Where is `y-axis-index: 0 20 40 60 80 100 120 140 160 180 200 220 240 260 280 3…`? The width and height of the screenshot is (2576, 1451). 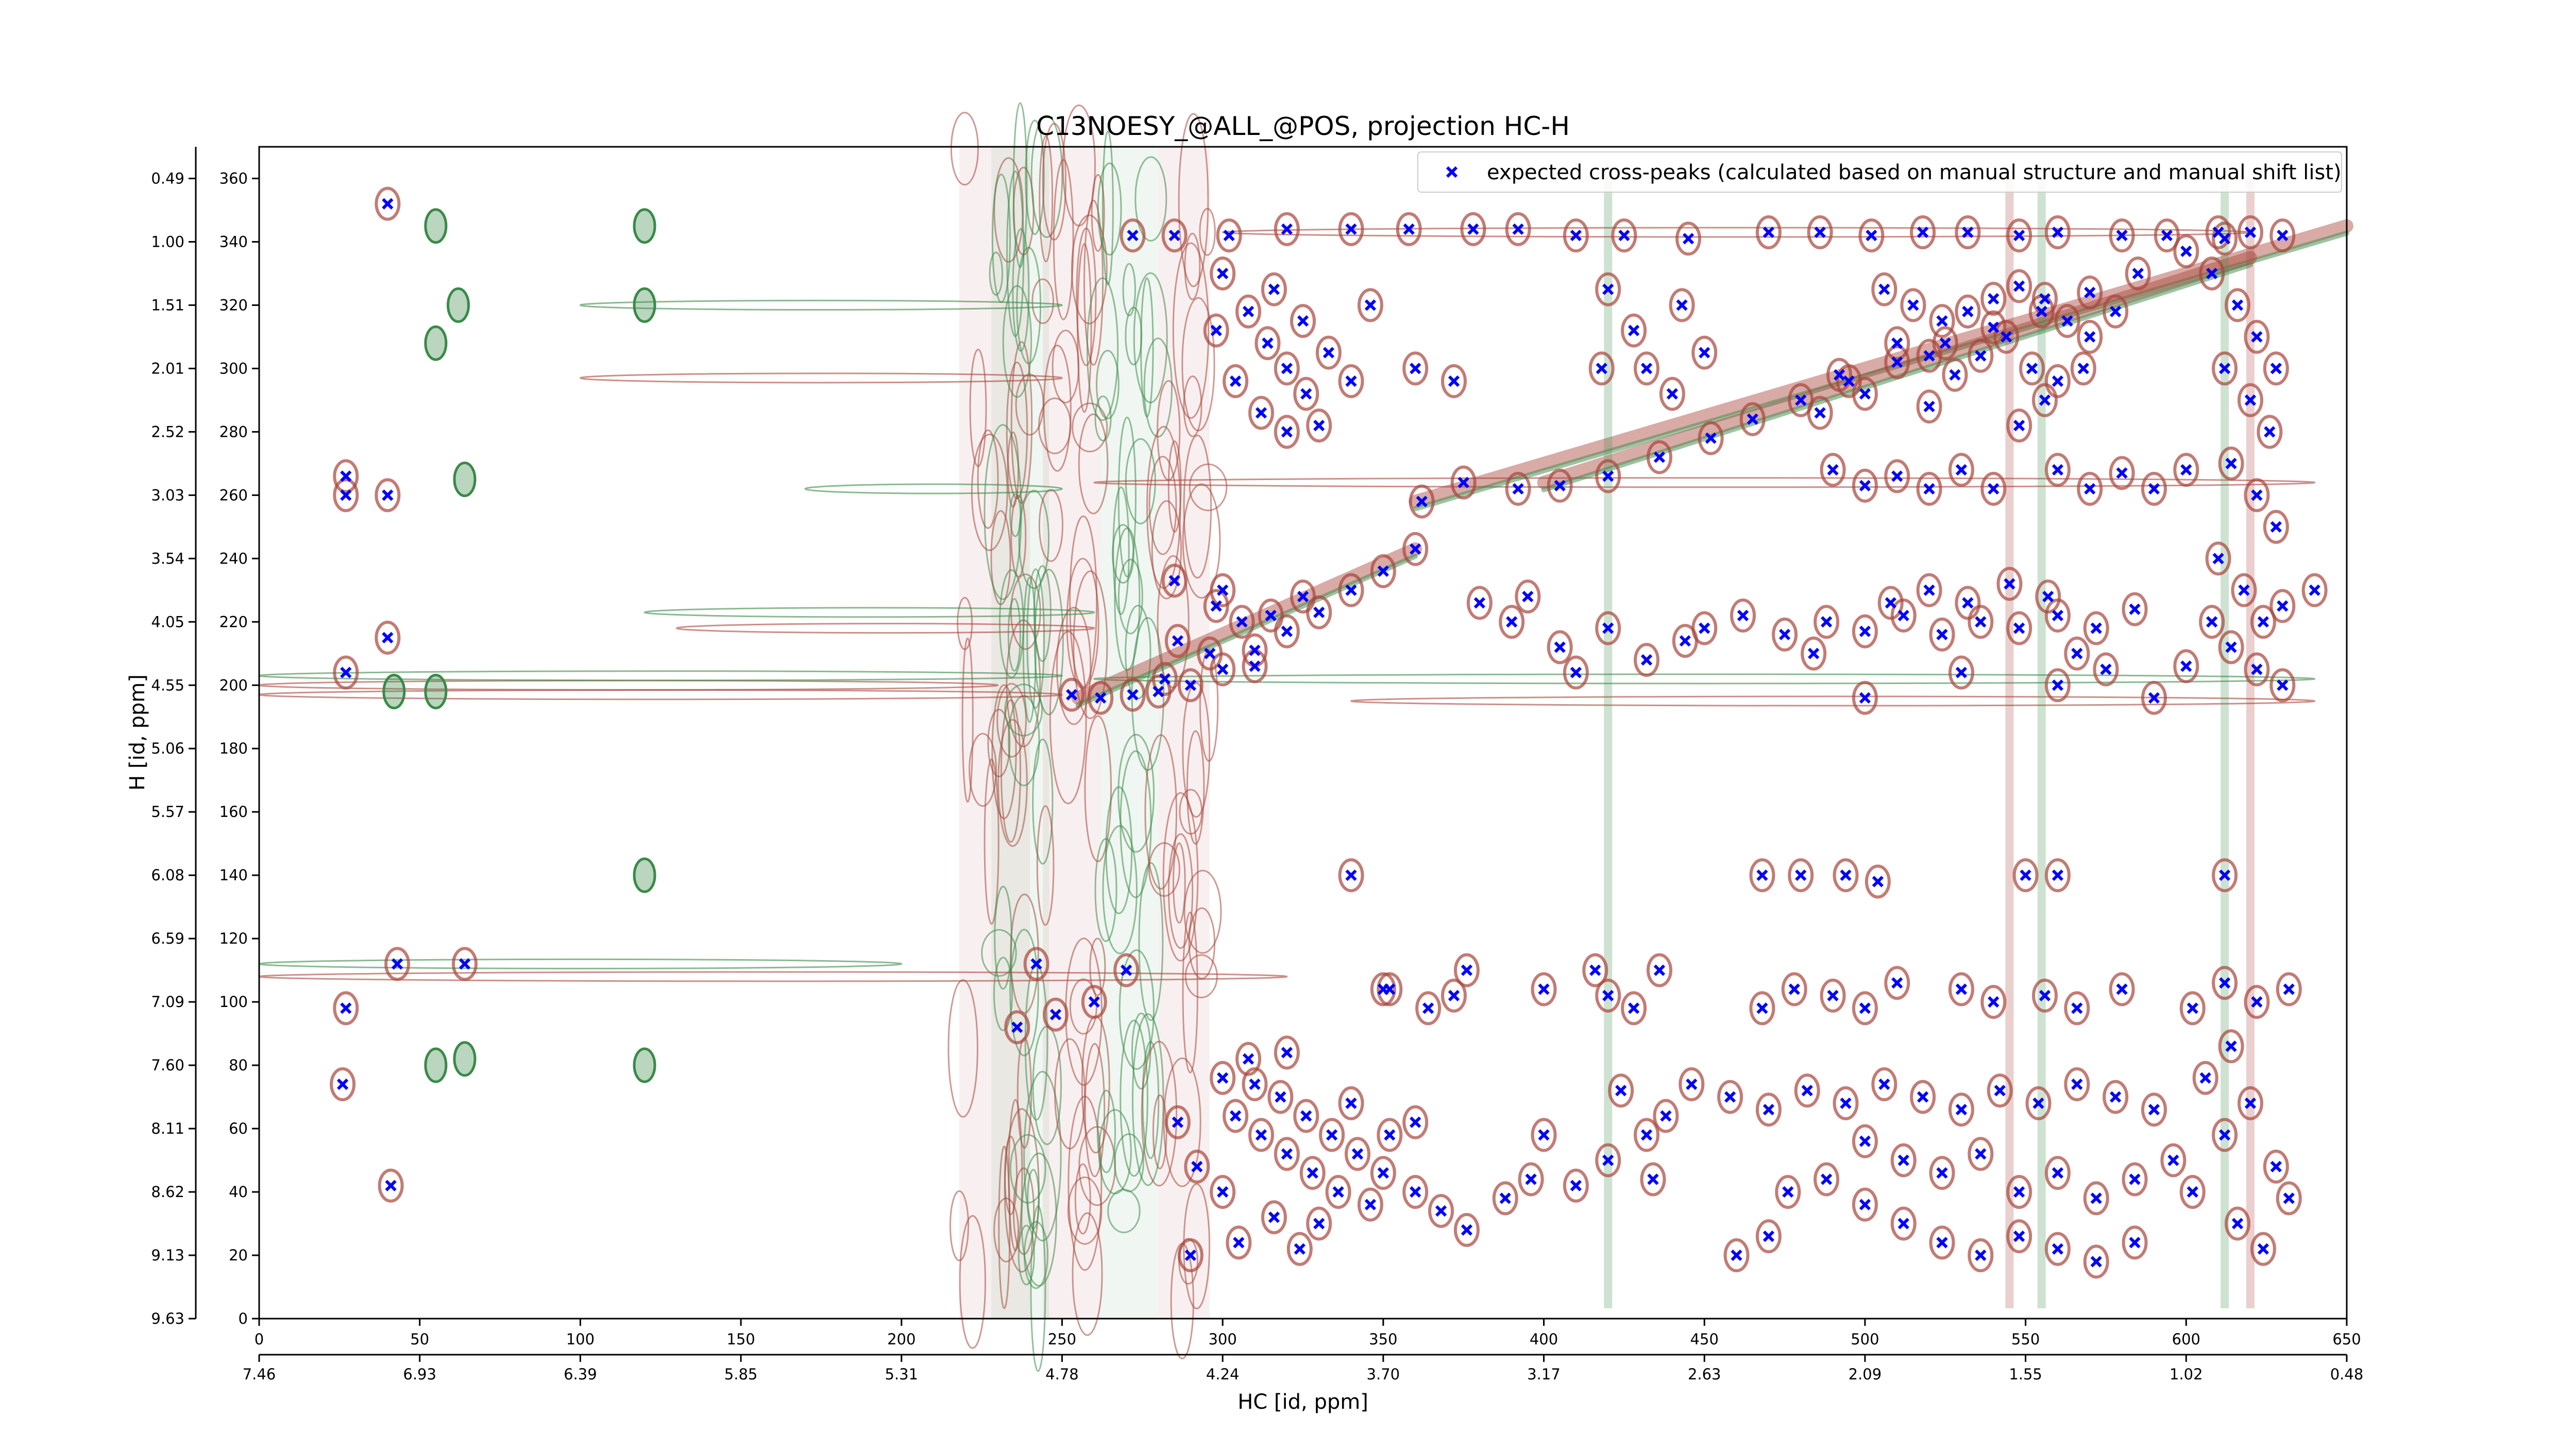 y-axis-index: 0 20 40 60 80 100 120 140 160 180 200 220 240 260 280 3… is located at coordinates (239, 748).